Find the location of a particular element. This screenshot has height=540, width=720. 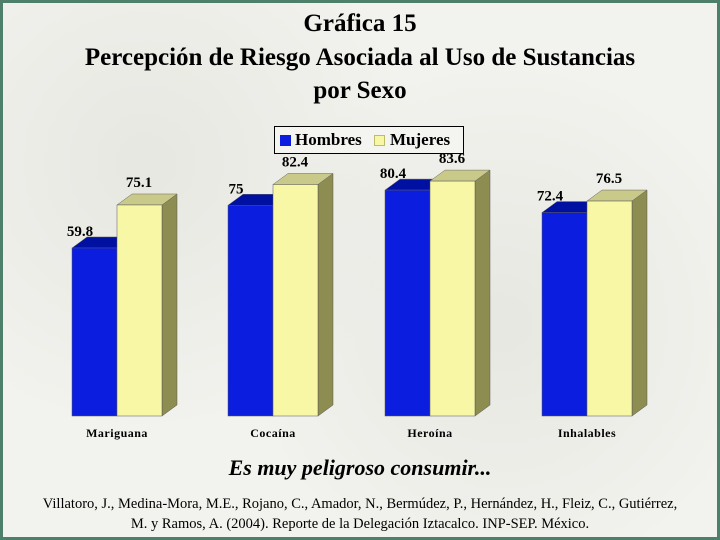

value-label-cocaina-hombres: 75 is located at coordinates (236, 189).